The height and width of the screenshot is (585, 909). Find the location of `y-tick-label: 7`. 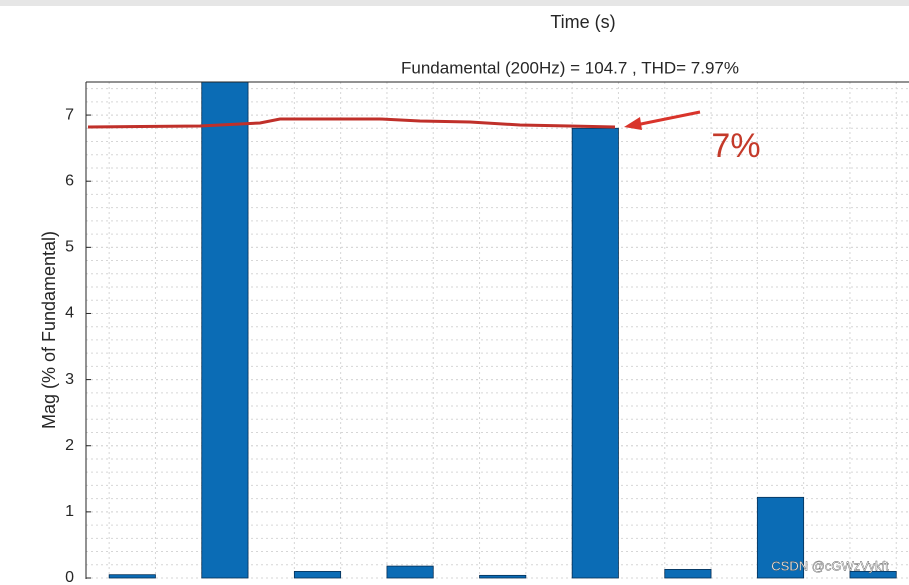

y-tick-label: 7 is located at coordinates (69, 114).